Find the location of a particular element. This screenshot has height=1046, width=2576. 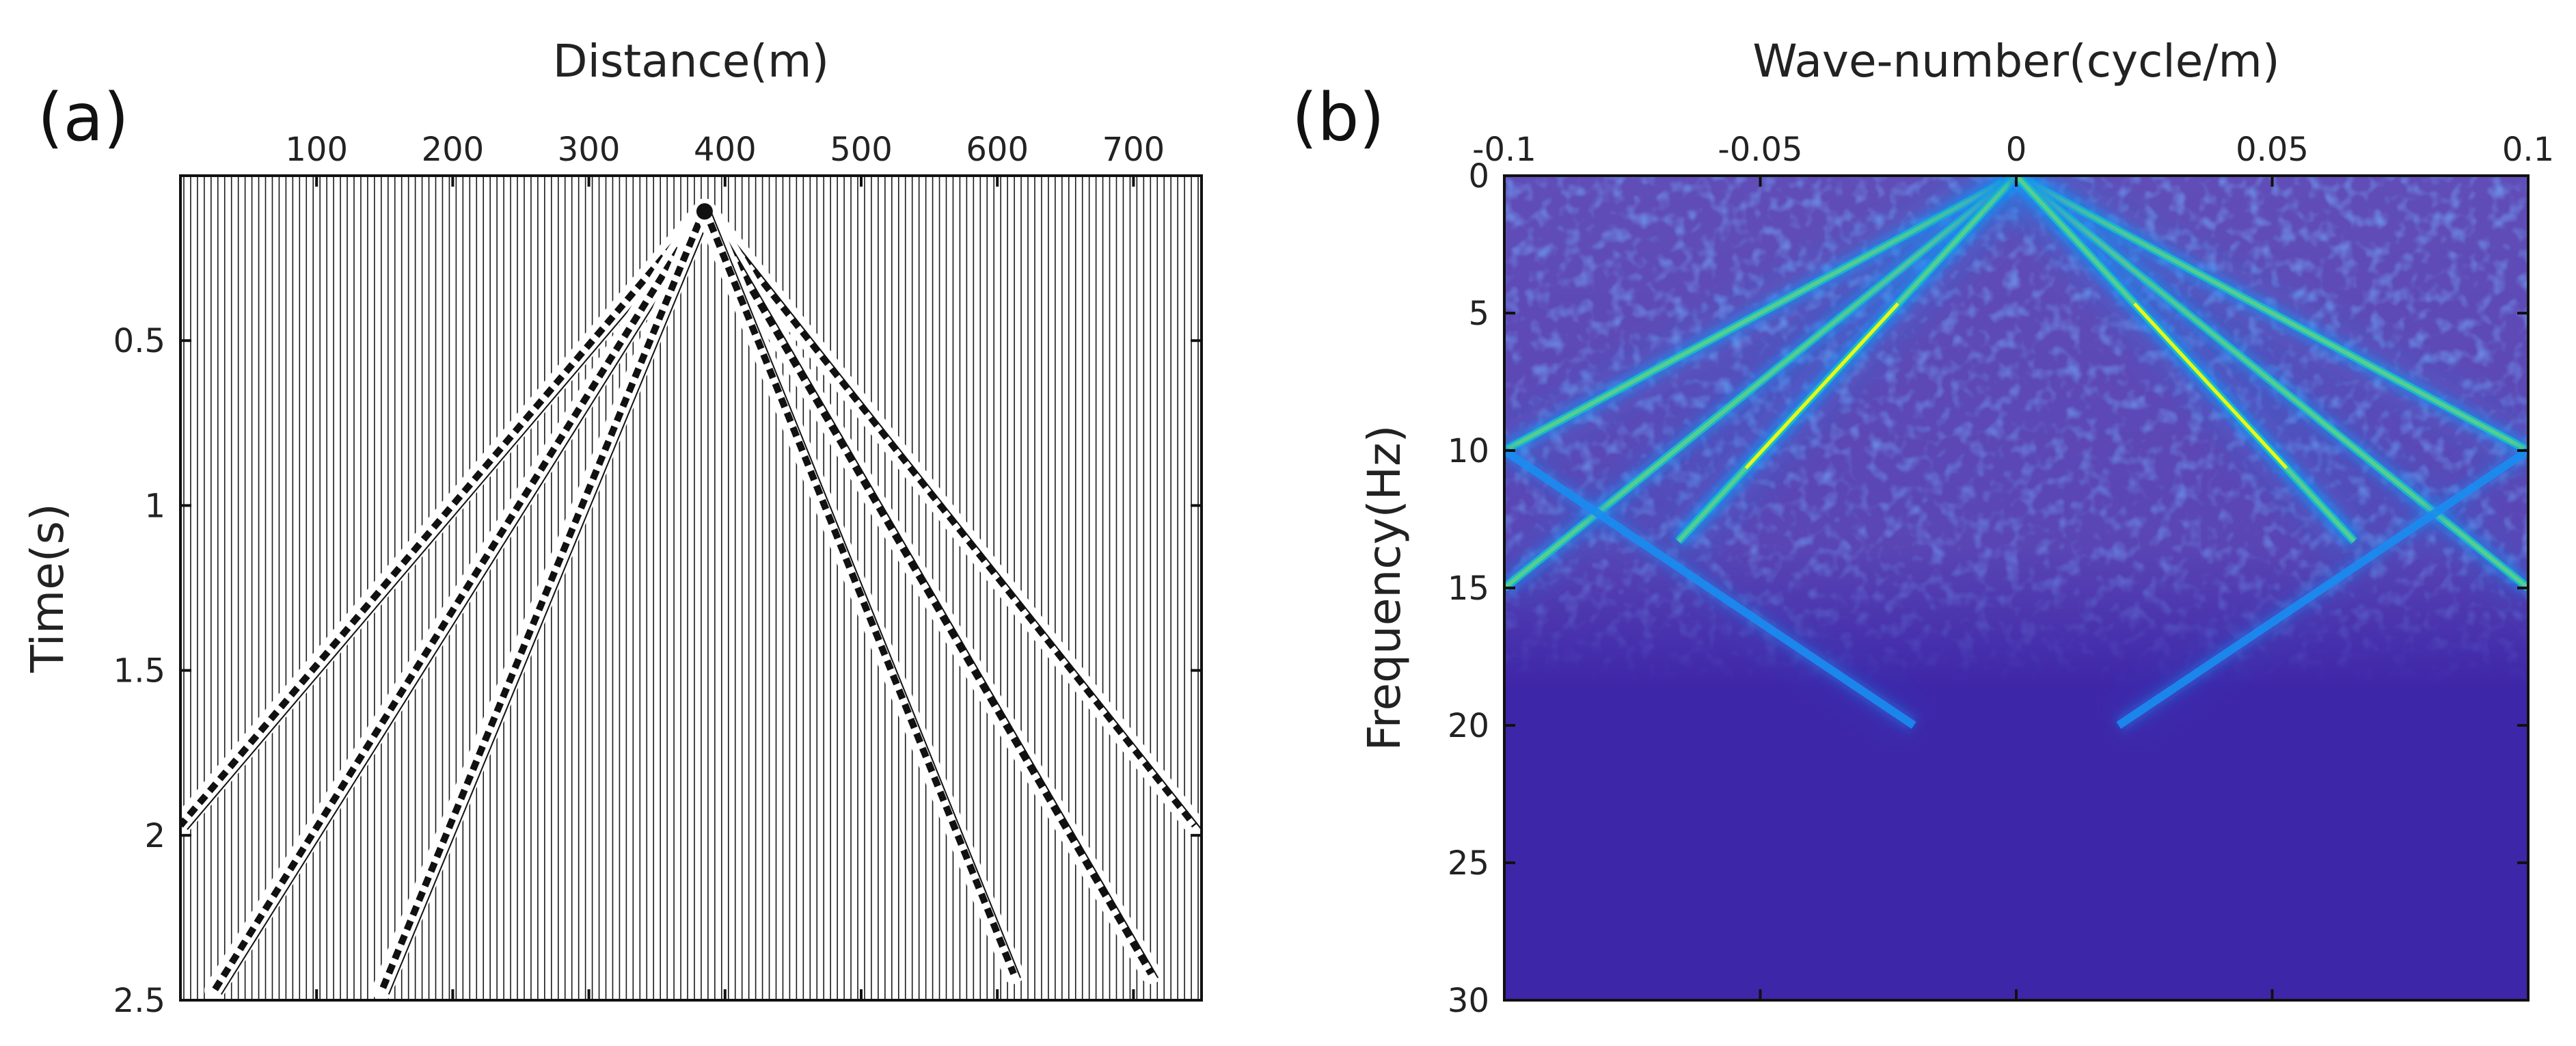

panel-a-y-tick-label: 2 is located at coordinates (155, 836).